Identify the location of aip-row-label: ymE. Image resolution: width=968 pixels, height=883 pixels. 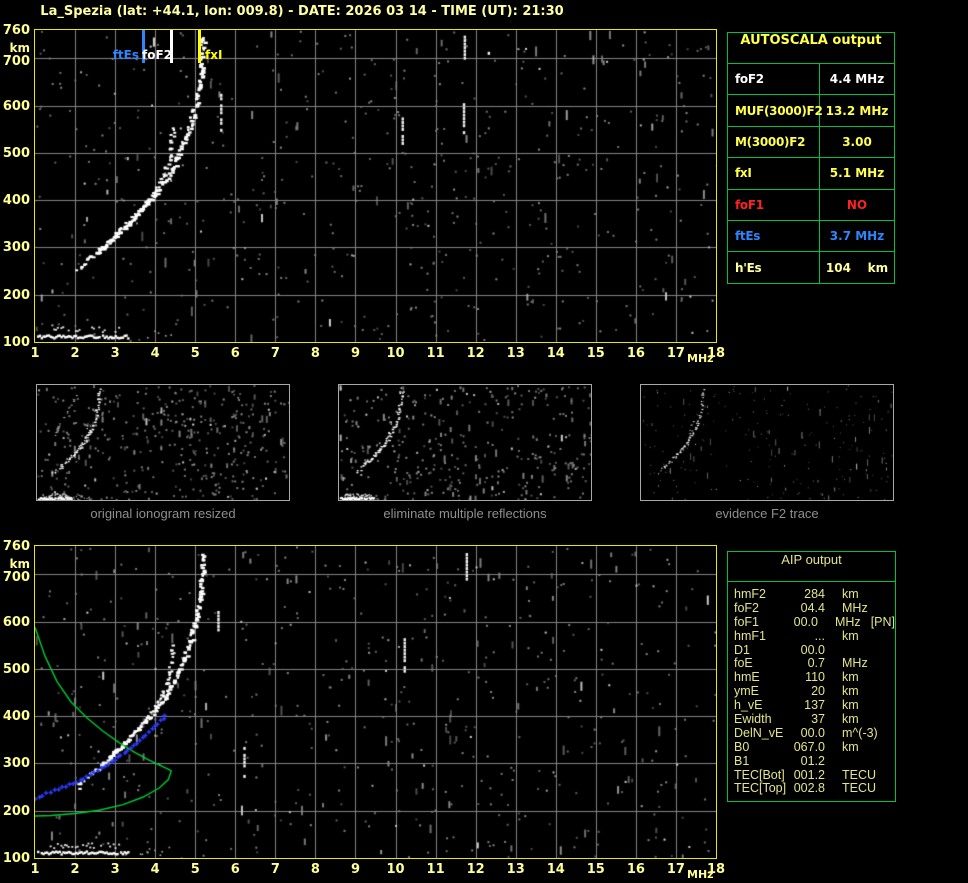
(746, 691).